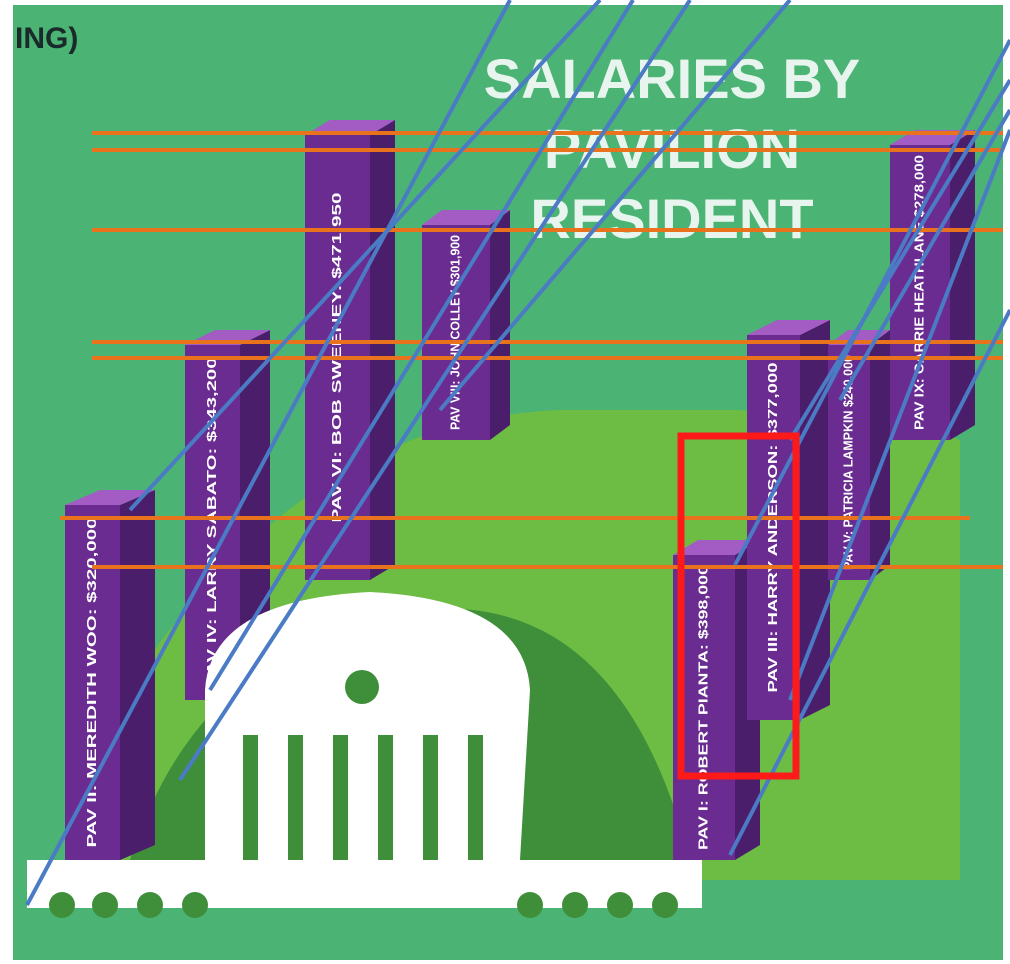  I want to click on bar-label: PAV II: MEREDITH WOO: $320,000, so click(91, 683).